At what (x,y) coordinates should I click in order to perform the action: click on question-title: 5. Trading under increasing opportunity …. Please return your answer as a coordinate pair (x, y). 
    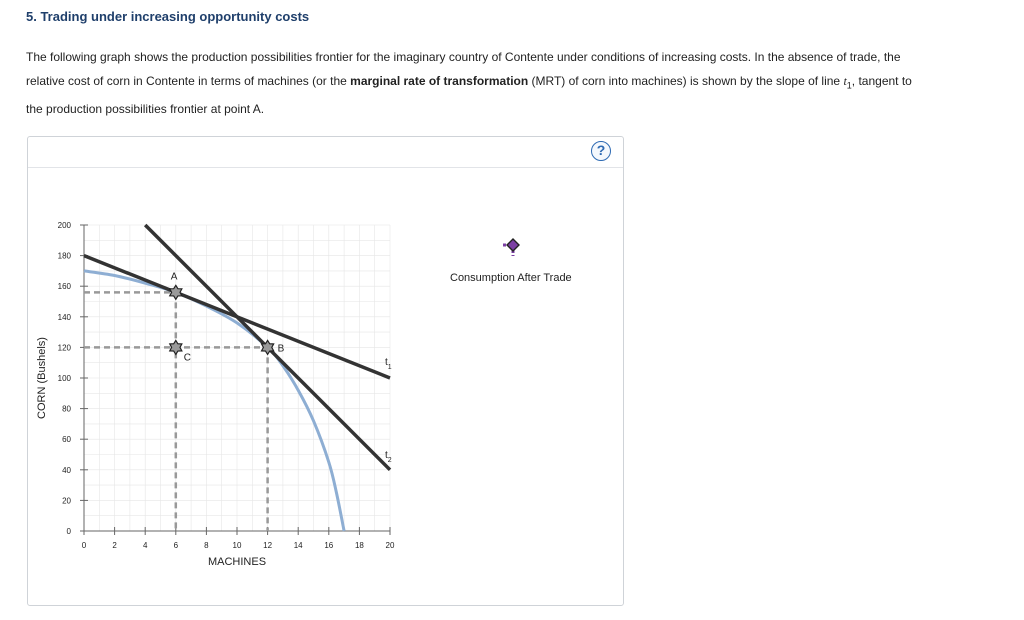
    Looking at the image, I should click on (168, 16).